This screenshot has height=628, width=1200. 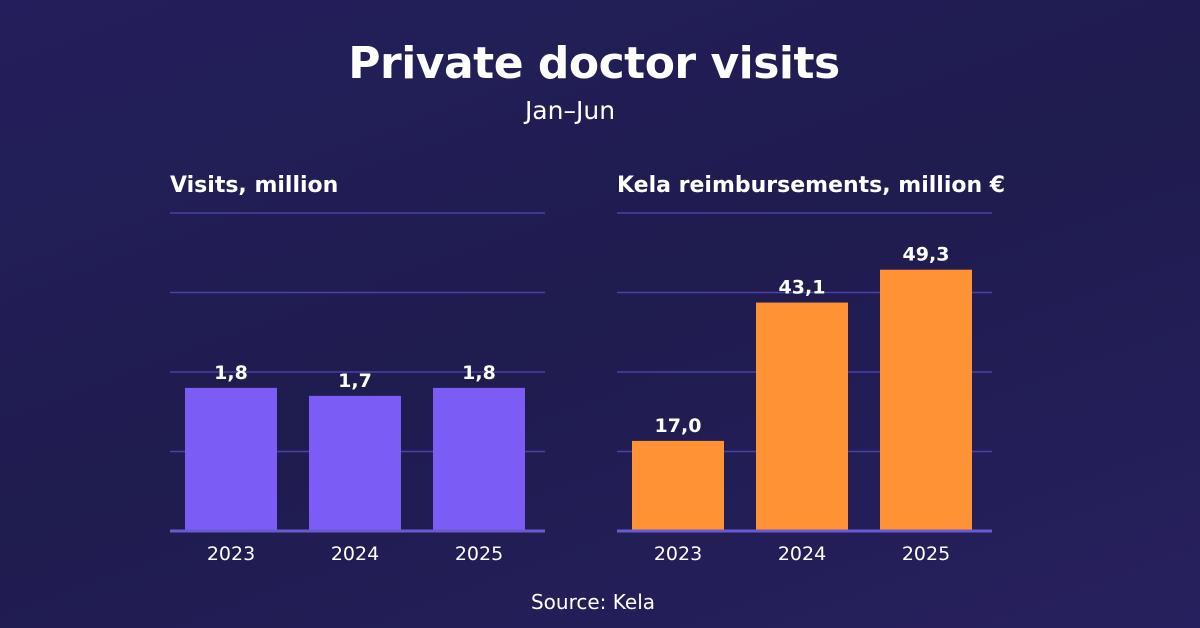 What do you see at coordinates (678, 426) in the screenshot?
I see `reimbursements-value-label-2023: 17,0` at bounding box center [678, 426].